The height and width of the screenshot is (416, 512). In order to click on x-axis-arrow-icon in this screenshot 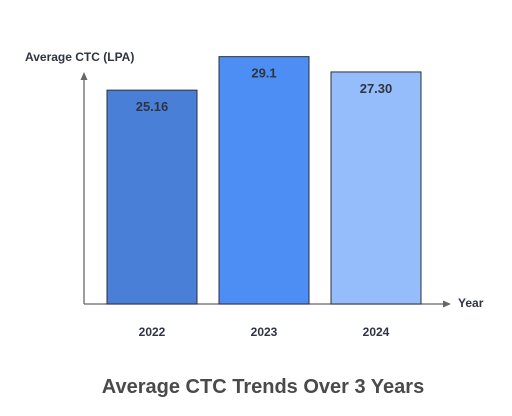, I will do `click(447, 304)`.